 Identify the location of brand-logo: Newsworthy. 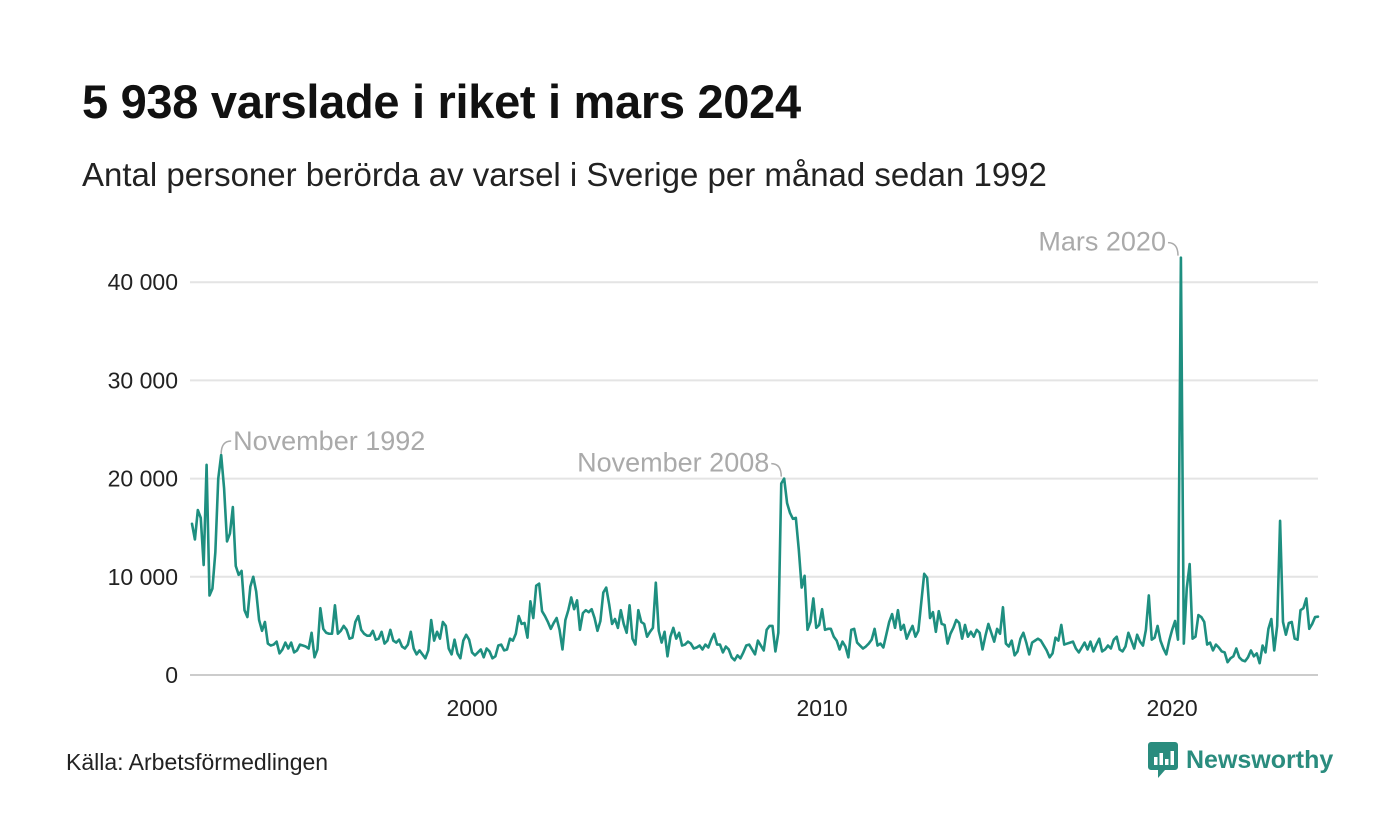
(1240, 760).